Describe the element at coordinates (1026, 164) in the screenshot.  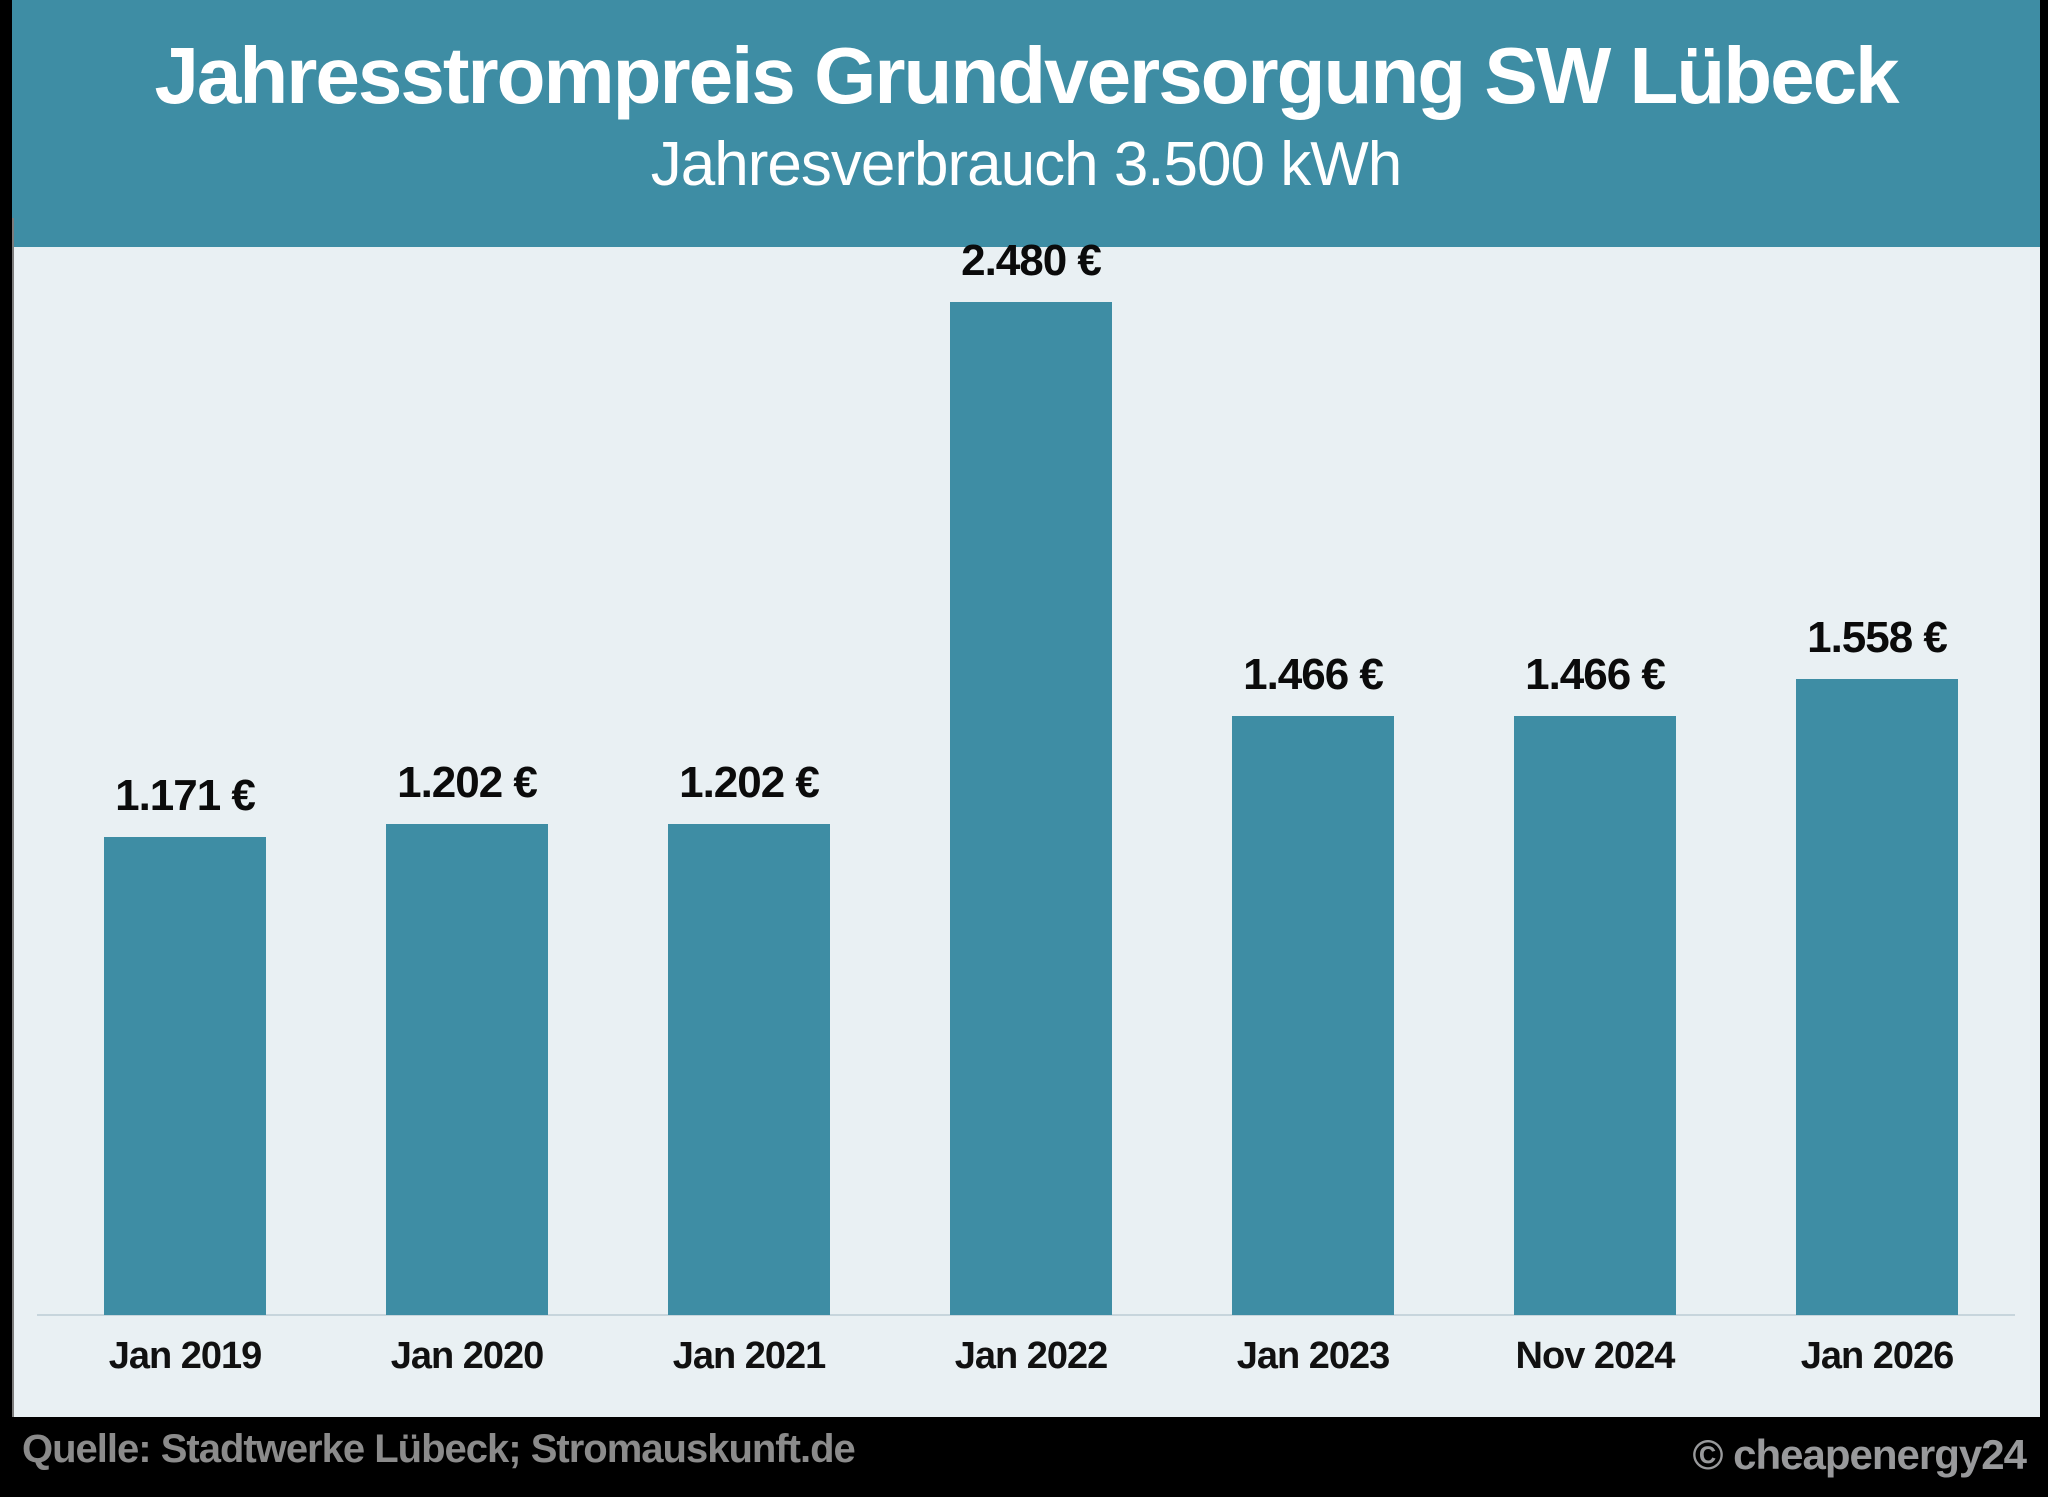
I see `chart-subtitle: Jahresverbrauch 3.500 kWh` at that location.